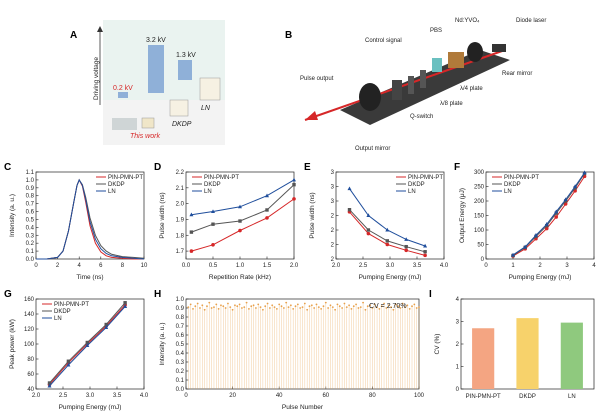 This screenshot has width=600, height=417. Describe the element at coordinates (411, 85) in the screenshot. I see `lambda8-plate` at that location.